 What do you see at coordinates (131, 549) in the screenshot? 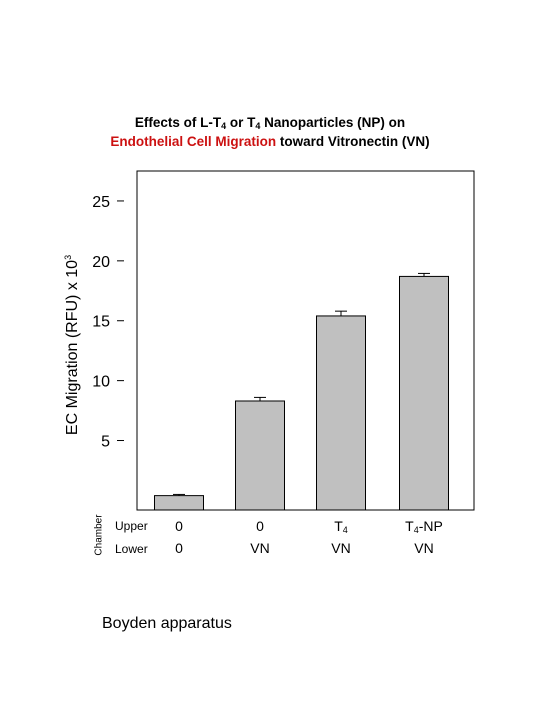
I see `lower-row-label: Lower` at bounding box center [131, 549].